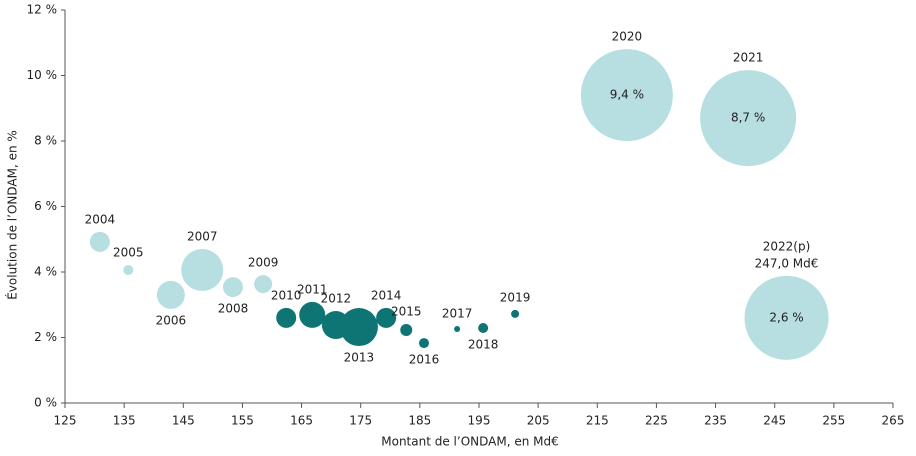 The height and width of the screenshot is (456, 916). I want to click on point-label: 2007, so click(202, 237).